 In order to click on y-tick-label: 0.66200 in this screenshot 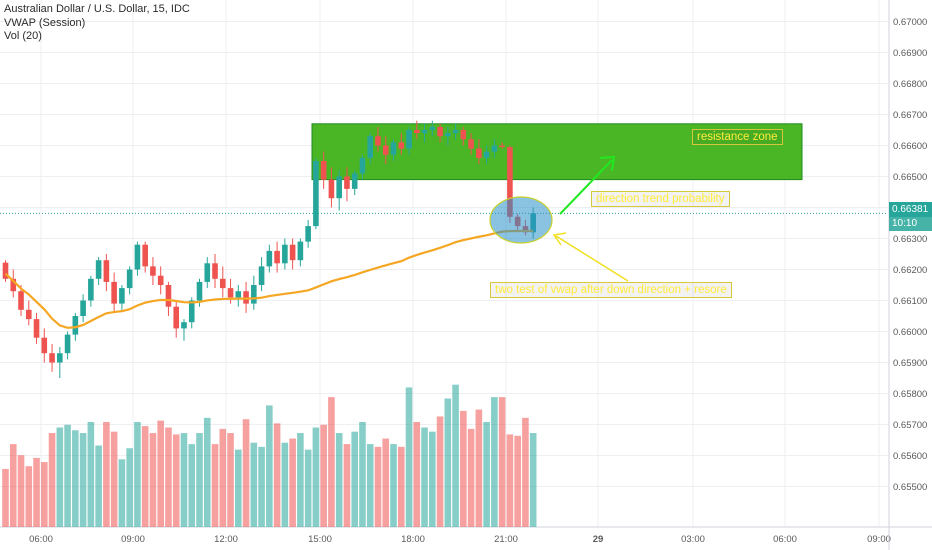, I will do `click(910, 270)`.